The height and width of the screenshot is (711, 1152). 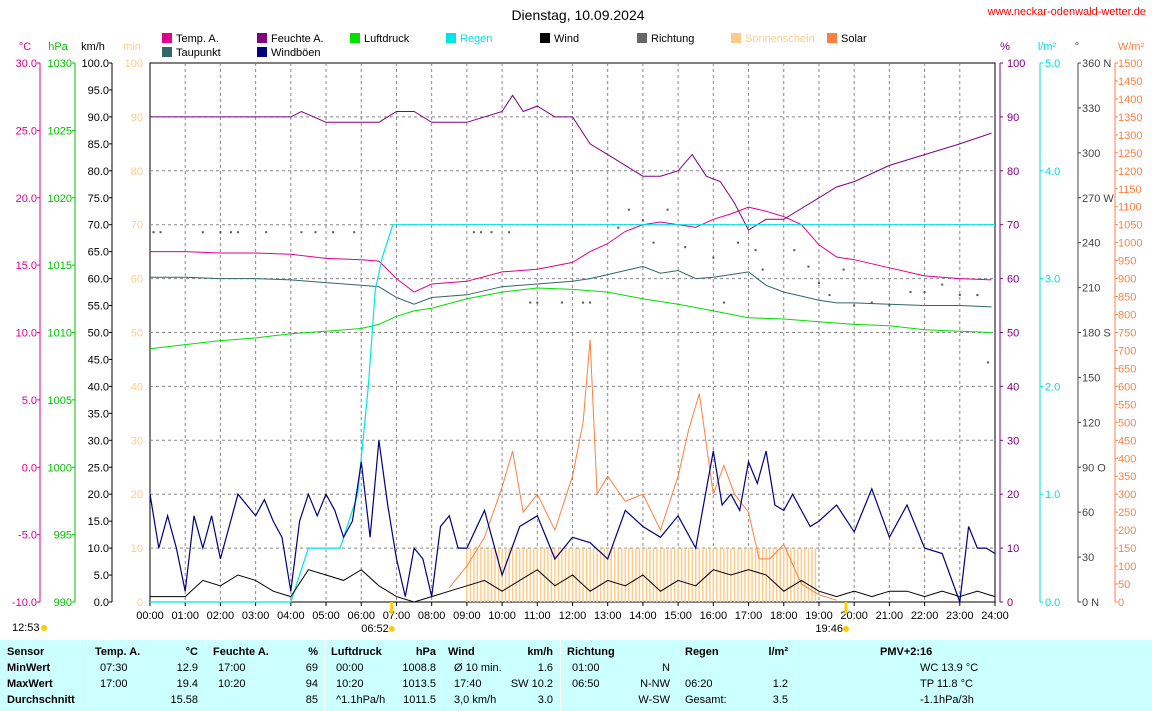 What do you see at coordinates (311, 700) in the screenshot?
I see `cell-hum-value: 85` at bounding box center [311, 700].